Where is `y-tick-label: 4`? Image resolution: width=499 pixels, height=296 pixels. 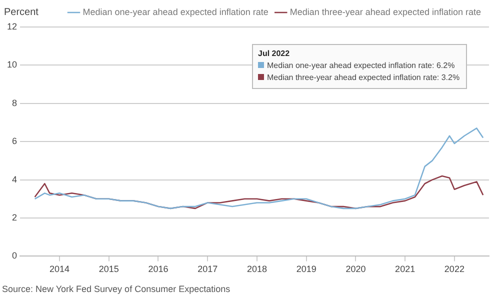
y-tick-label: 4 is located at coordinates (15, 179).